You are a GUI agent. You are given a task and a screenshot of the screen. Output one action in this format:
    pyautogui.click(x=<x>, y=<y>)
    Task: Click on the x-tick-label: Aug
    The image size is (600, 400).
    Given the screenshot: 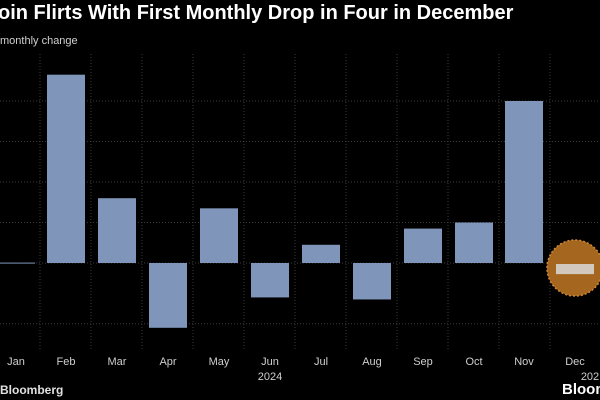 What is the action you would take?
    pyautogui.click(x=372, y=362)
    